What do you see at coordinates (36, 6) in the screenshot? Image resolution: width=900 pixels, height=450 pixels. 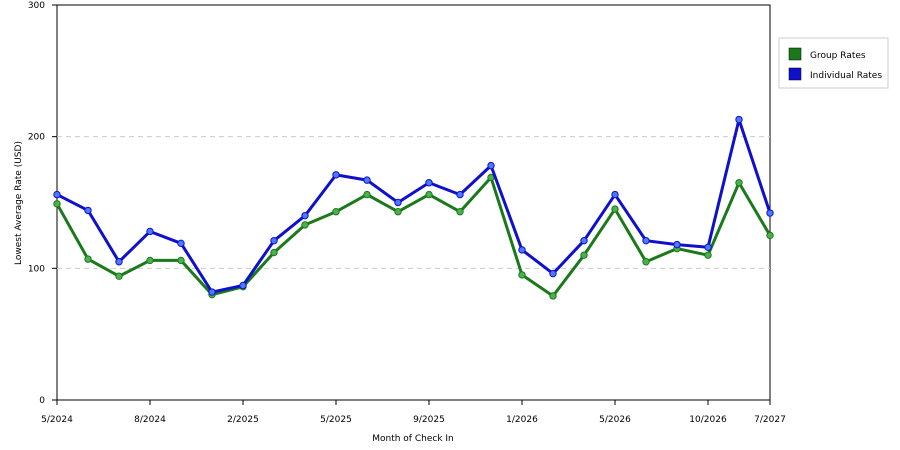 I see `y-tick-label: 300` at bounding box center [36, 6].